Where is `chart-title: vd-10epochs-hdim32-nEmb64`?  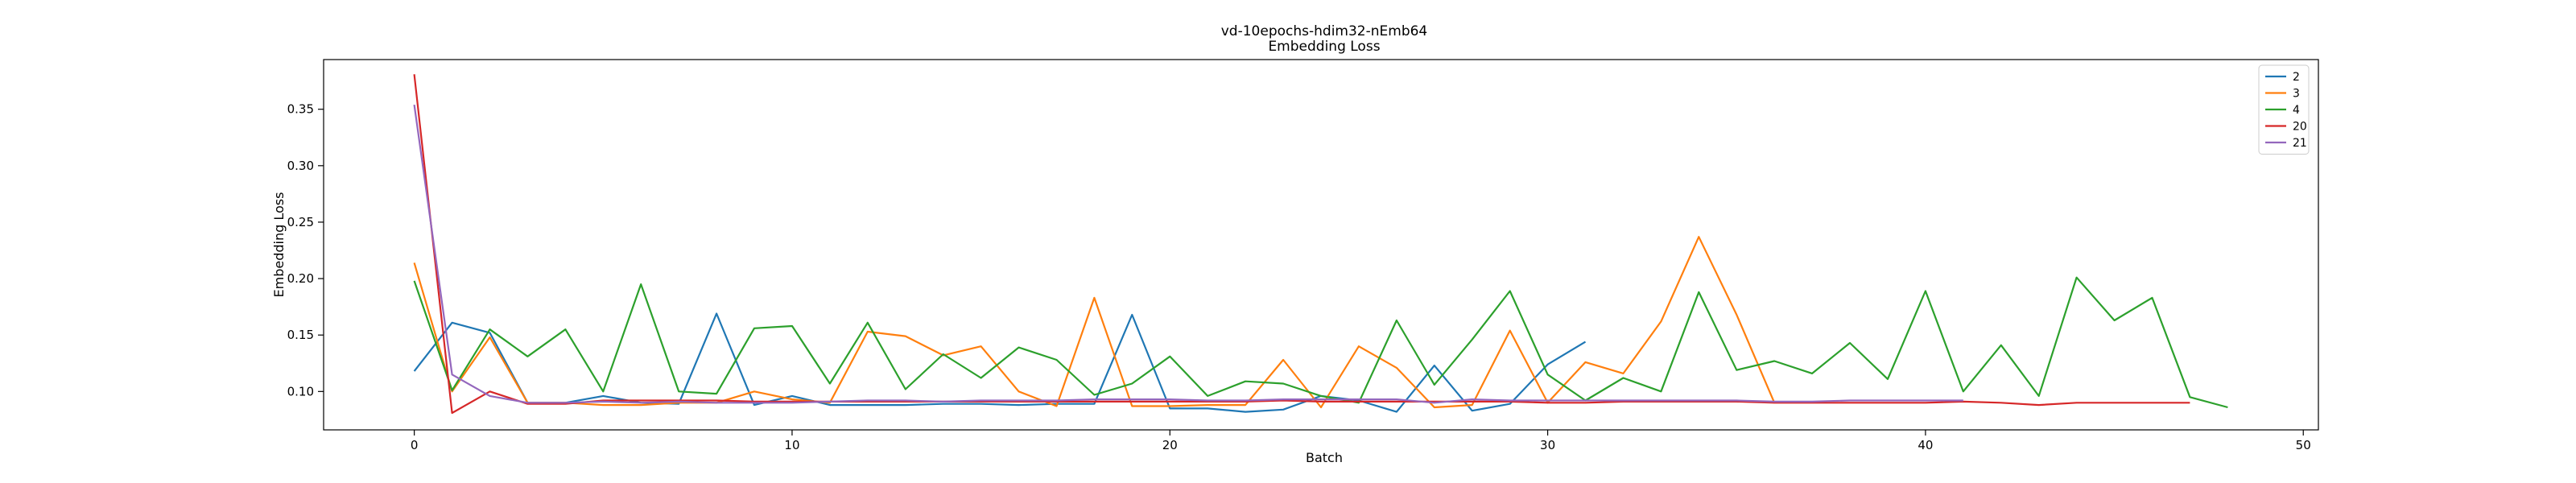 chart-title: vd-10epochs-hdim32-nEmb64 is located at coordinates (1324, 31).